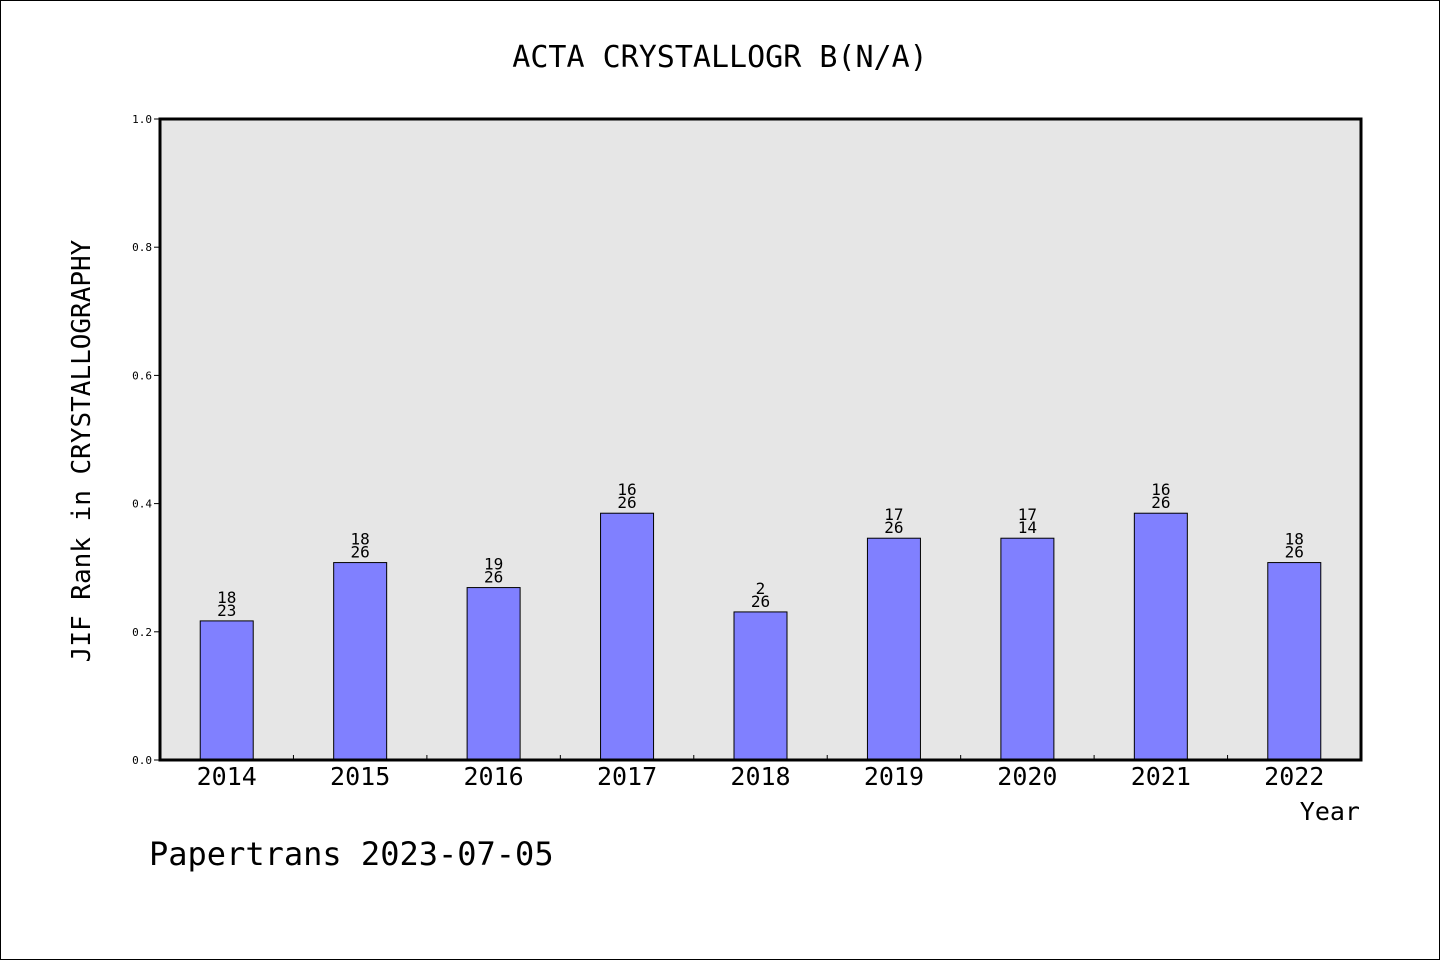 This screenshot has height=960, width=1440. Describe the element at coordinates (1294, 661) in the screenshot. I see `bar-2022` at that location.